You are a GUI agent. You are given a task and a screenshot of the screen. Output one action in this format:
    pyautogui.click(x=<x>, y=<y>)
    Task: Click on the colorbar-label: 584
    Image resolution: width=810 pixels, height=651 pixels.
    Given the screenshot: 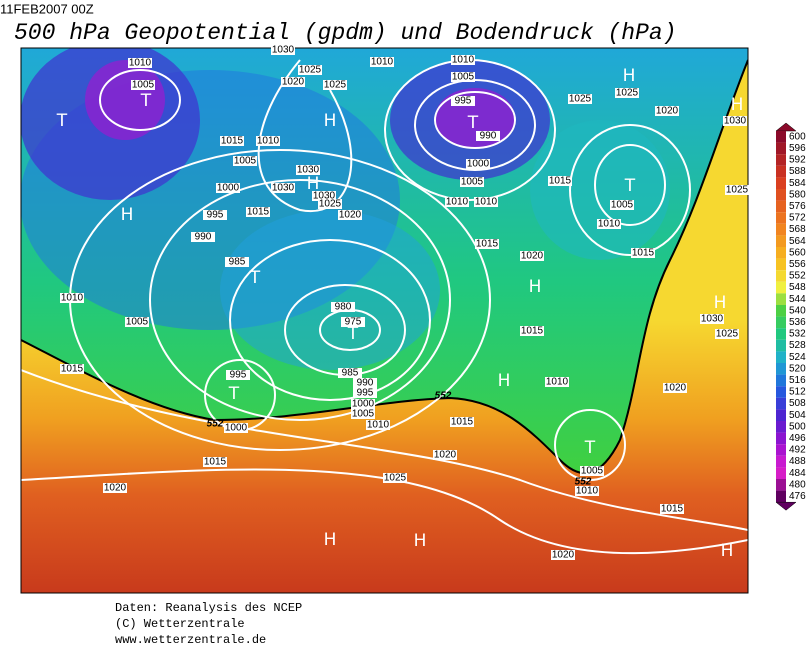 What is the action you would take?
    pyautogui.click(x=797, y=183)
    